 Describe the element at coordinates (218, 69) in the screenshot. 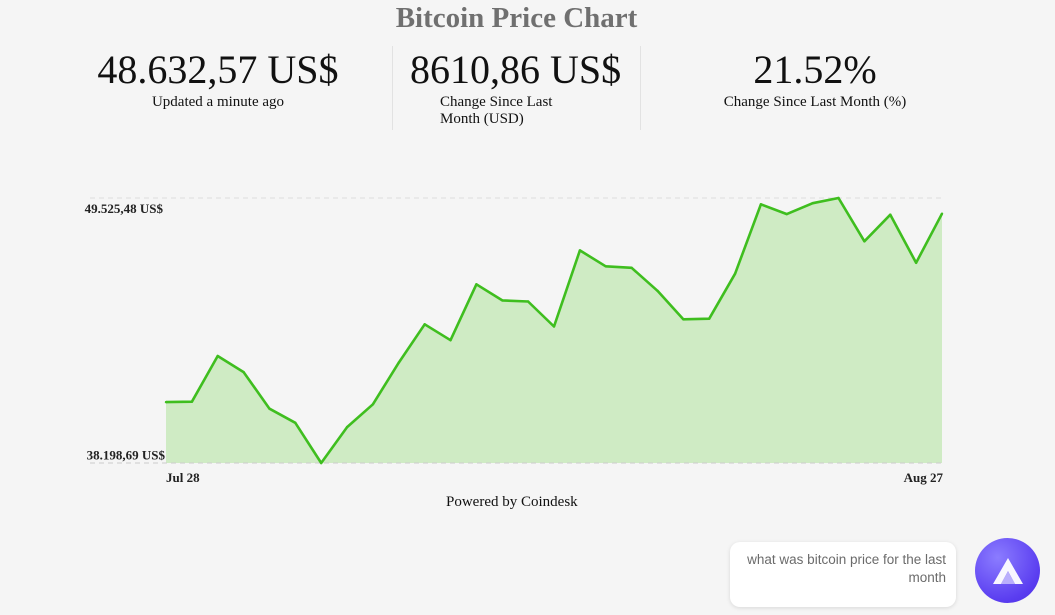

I see `current-price-value: 48.632,57 US$` at that location.